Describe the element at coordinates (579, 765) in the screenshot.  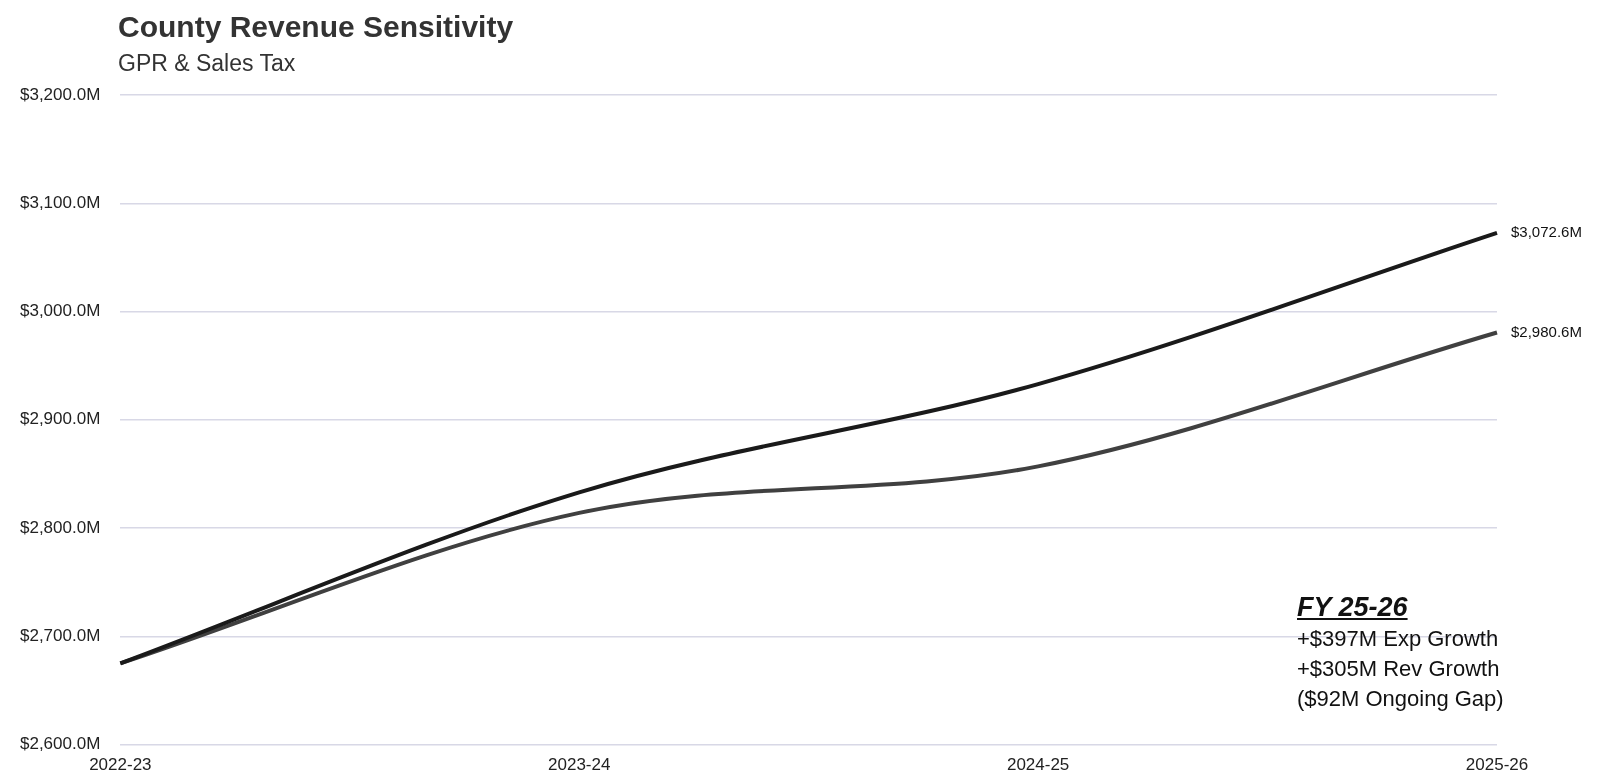
I see `x-tick-label: 2023-24` at that location.